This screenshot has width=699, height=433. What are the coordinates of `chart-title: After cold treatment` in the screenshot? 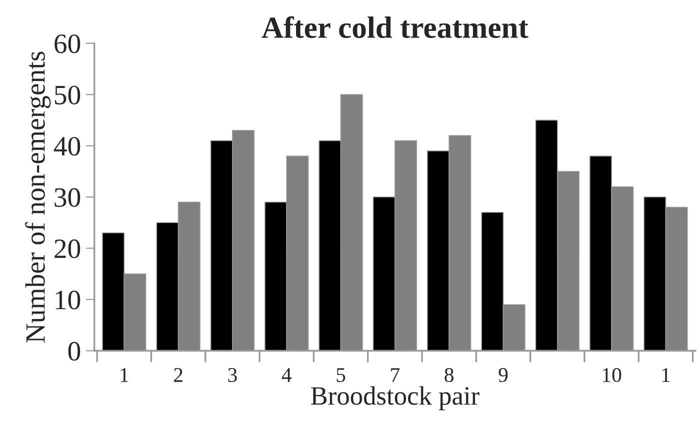 It's located at (395, 27).